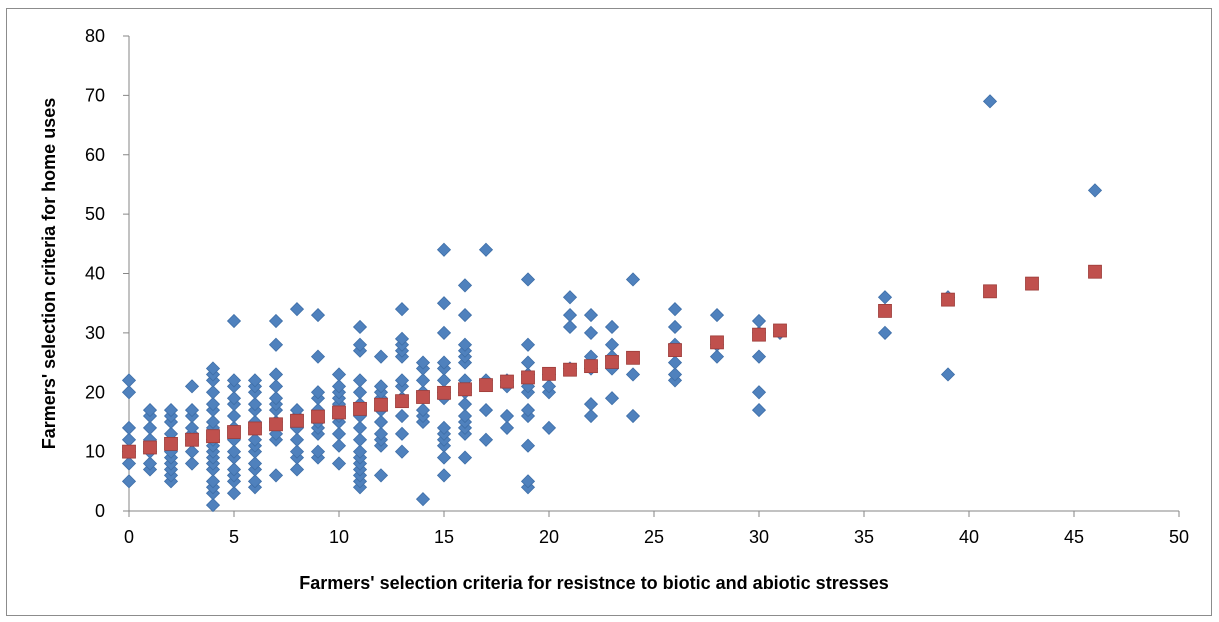 This screenshot has height=622, width=1219. I want to click on x-tick-label: 0, so click(129, 537).